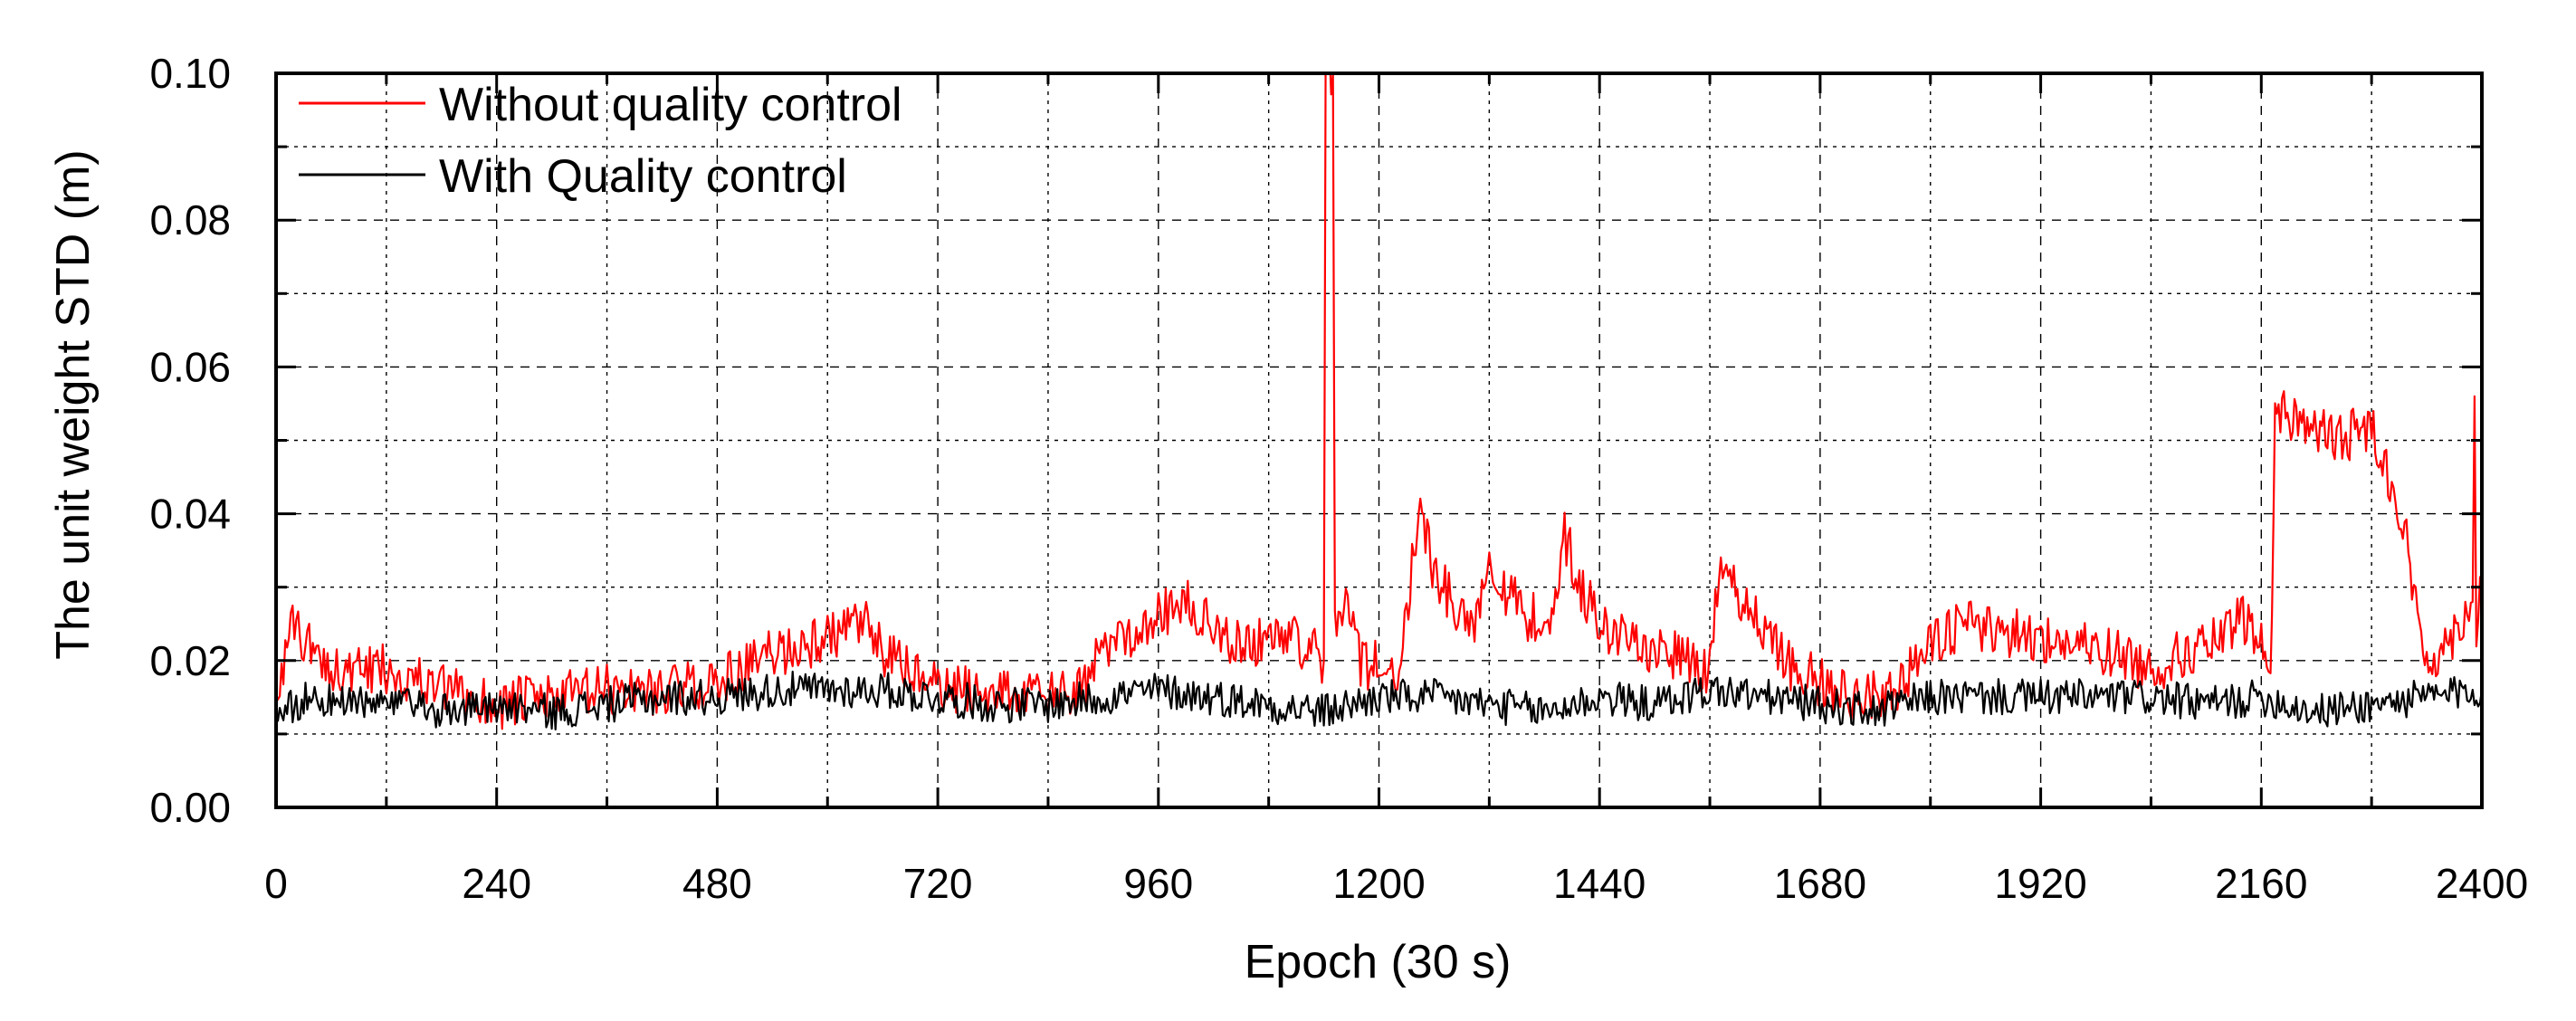  Describe the element at coordinates (73, 404) in the screenshot. I see `y-axis-title: The unit weight STD (m)` at that location.